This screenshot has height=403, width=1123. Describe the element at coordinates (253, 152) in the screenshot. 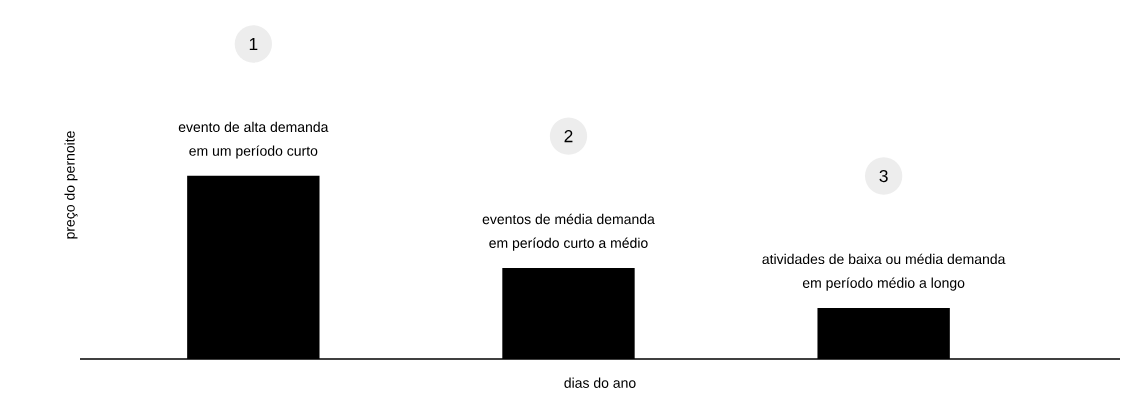

I see `text: em um período curto` at that location.